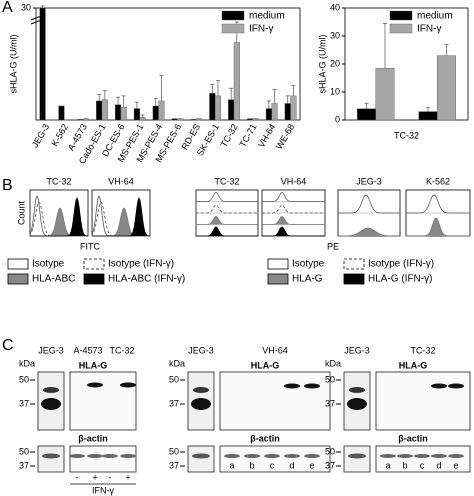 Image resolution: width=474 pixels, height=496 pixels. Describe the element at coordinates (438, 181) in the screenshot. I see `histogram-title: K-562` at that location.